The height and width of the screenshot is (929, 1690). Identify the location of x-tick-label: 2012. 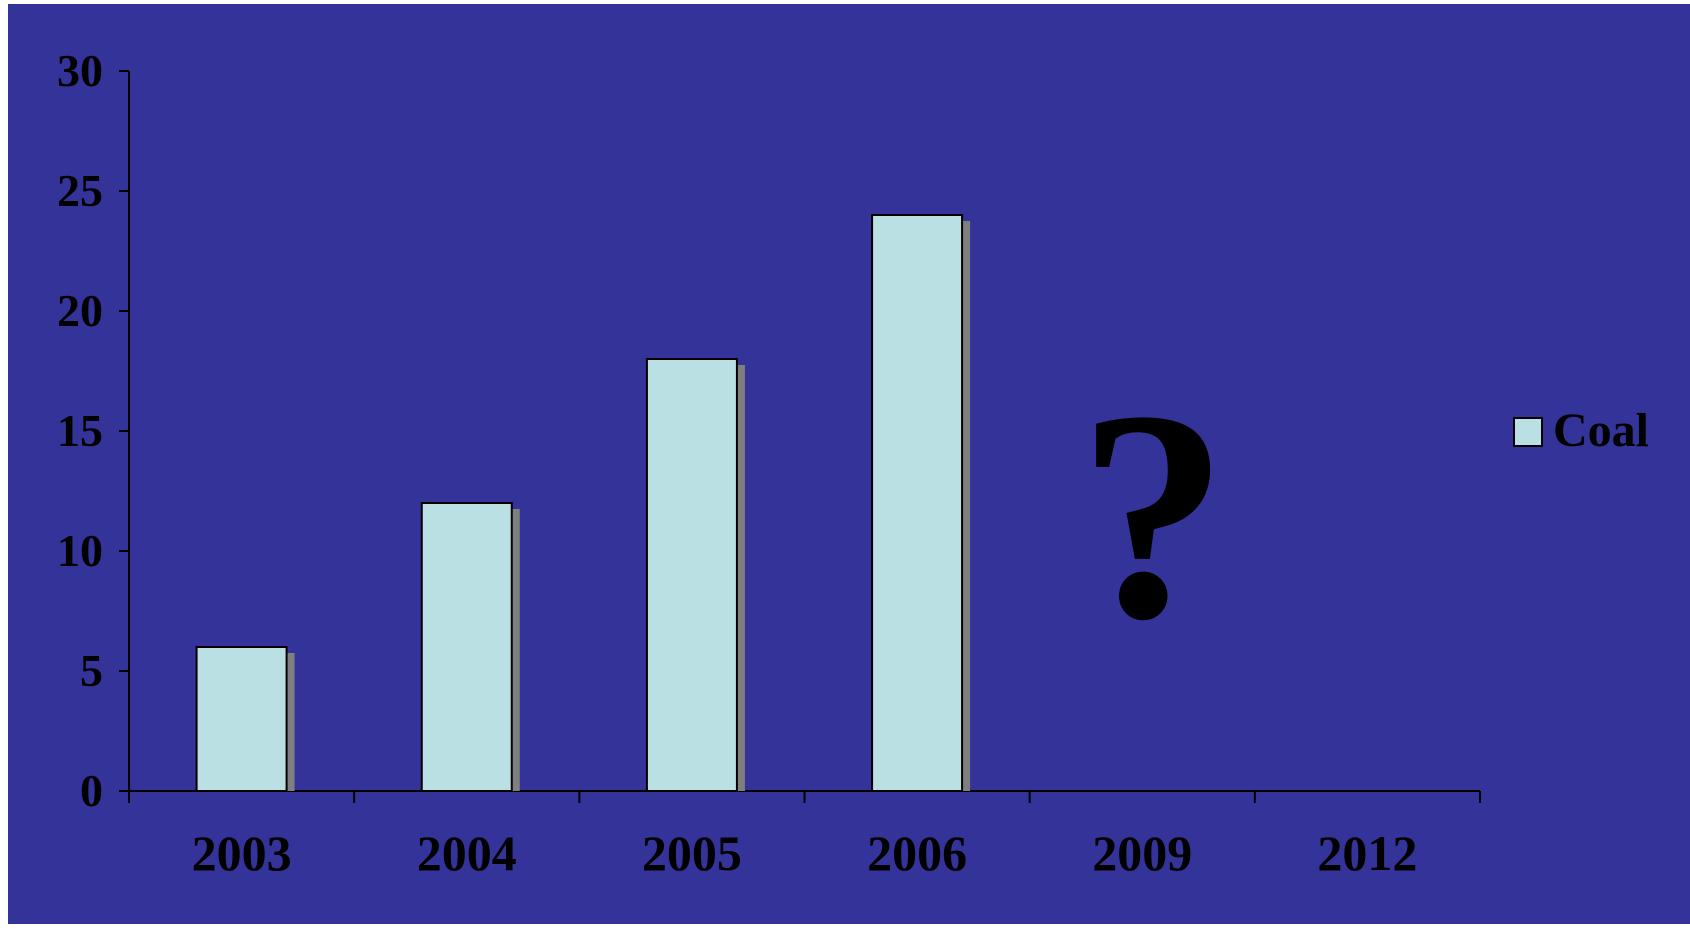
(1367, 853).